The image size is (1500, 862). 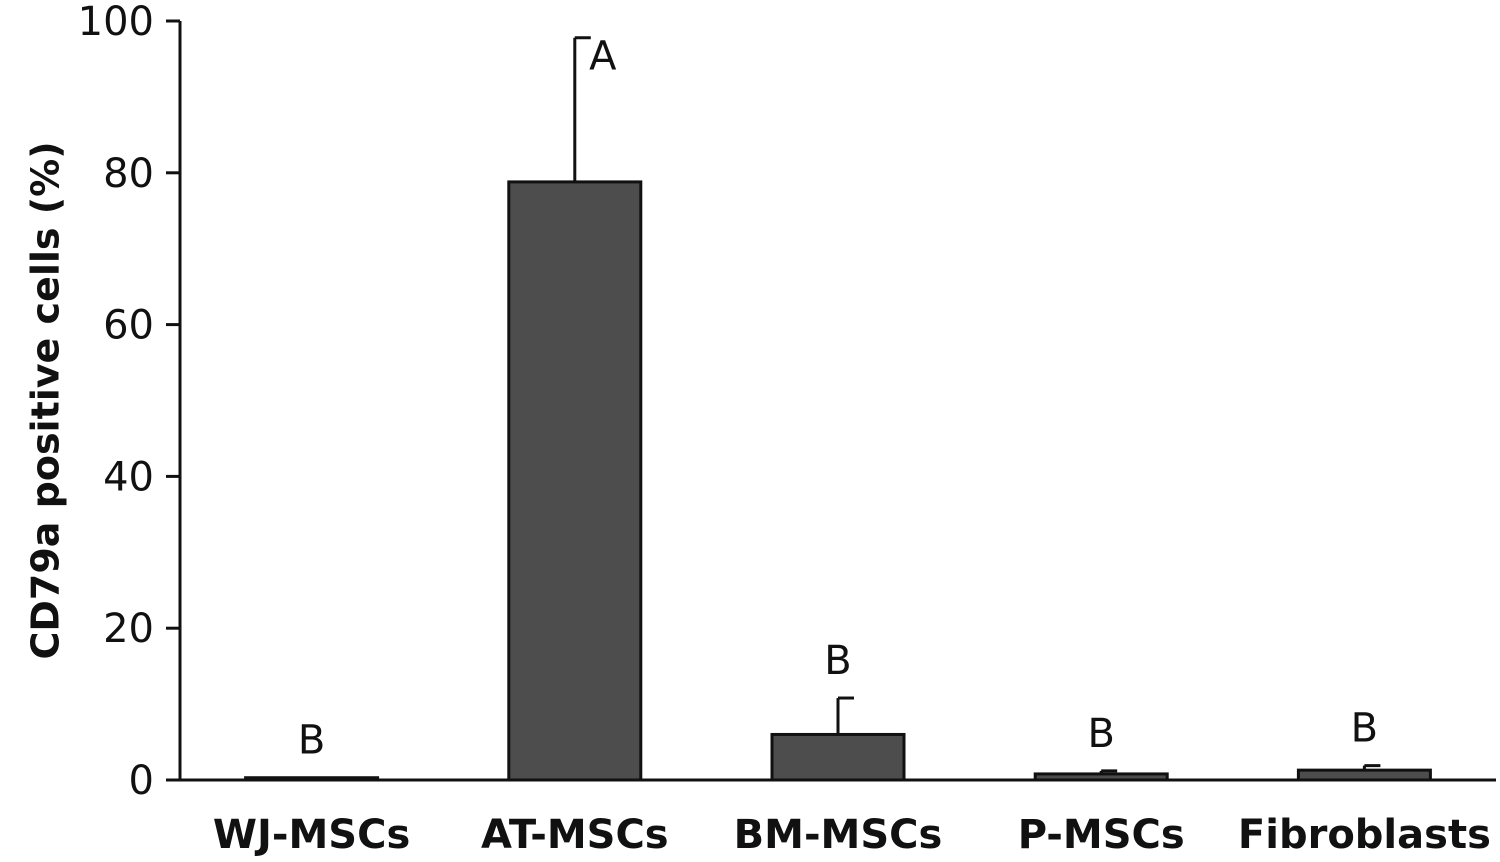 What do you see at coordinates (141, 781) in the screenshot?
I see `y-tick-label: 0` at bounding box center [141, 781].